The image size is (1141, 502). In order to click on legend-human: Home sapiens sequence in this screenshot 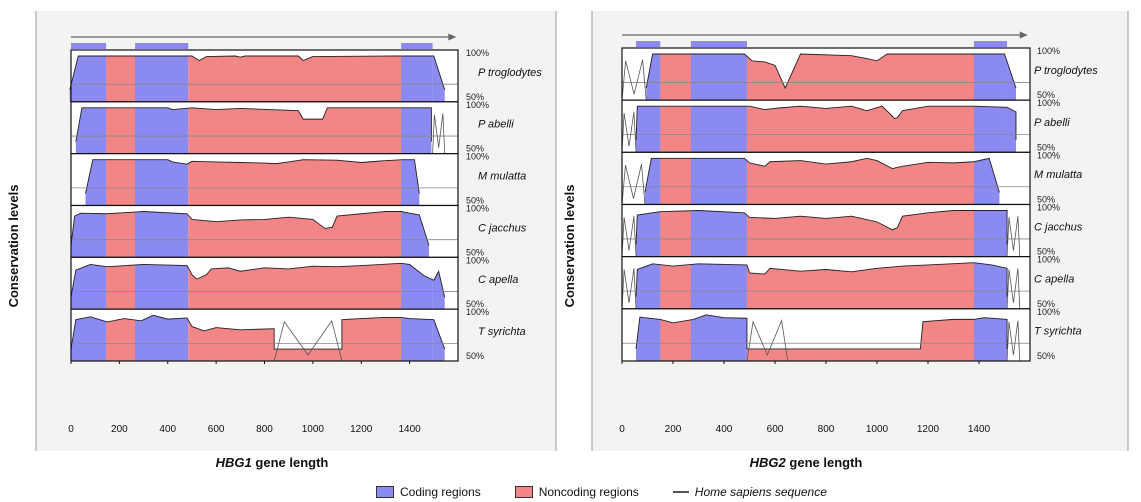, I will do `click(749, 492)`.